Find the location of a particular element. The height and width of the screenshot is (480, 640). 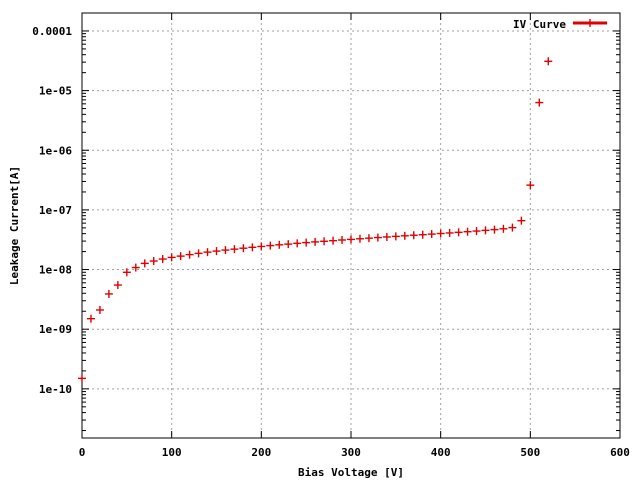

x-tick-label: 100 is located at coordinates (172, 452).